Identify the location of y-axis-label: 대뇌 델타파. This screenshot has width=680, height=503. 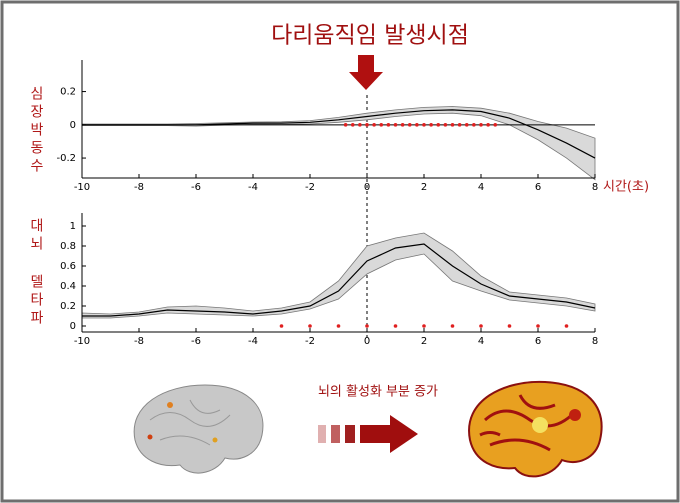
(36, 273).